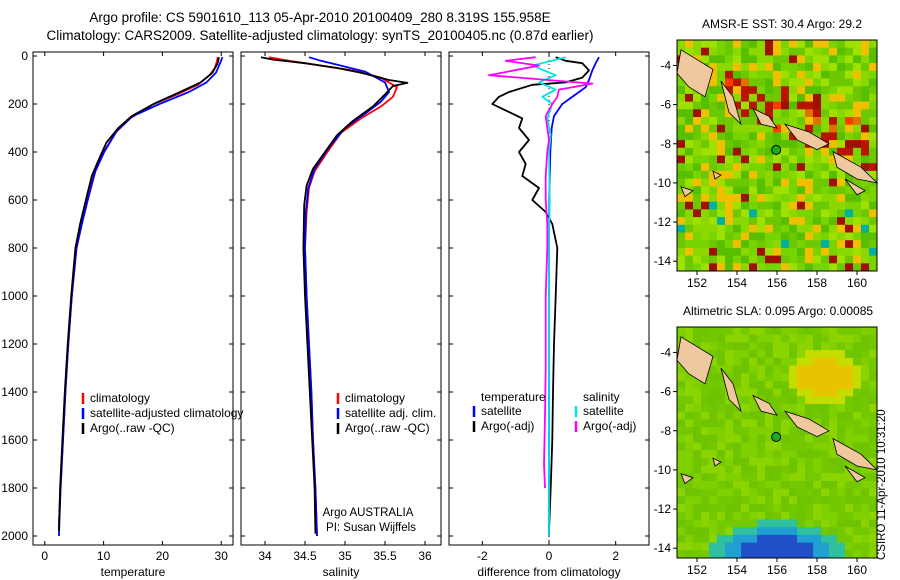  Describe the element at coordinates (855, 454) in the screenshot. I see `land-island` at that location.